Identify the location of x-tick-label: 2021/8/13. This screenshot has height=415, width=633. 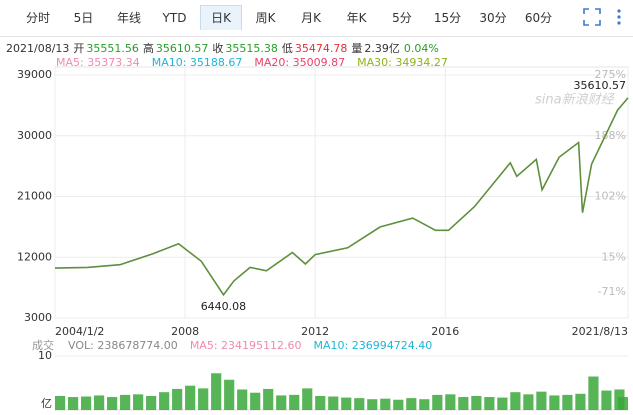
(600, 331).